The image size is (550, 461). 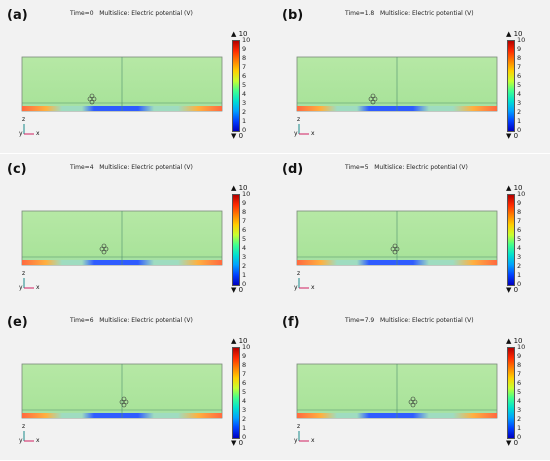 I want to click on panel-label: (b), so click(x=293, y=15).